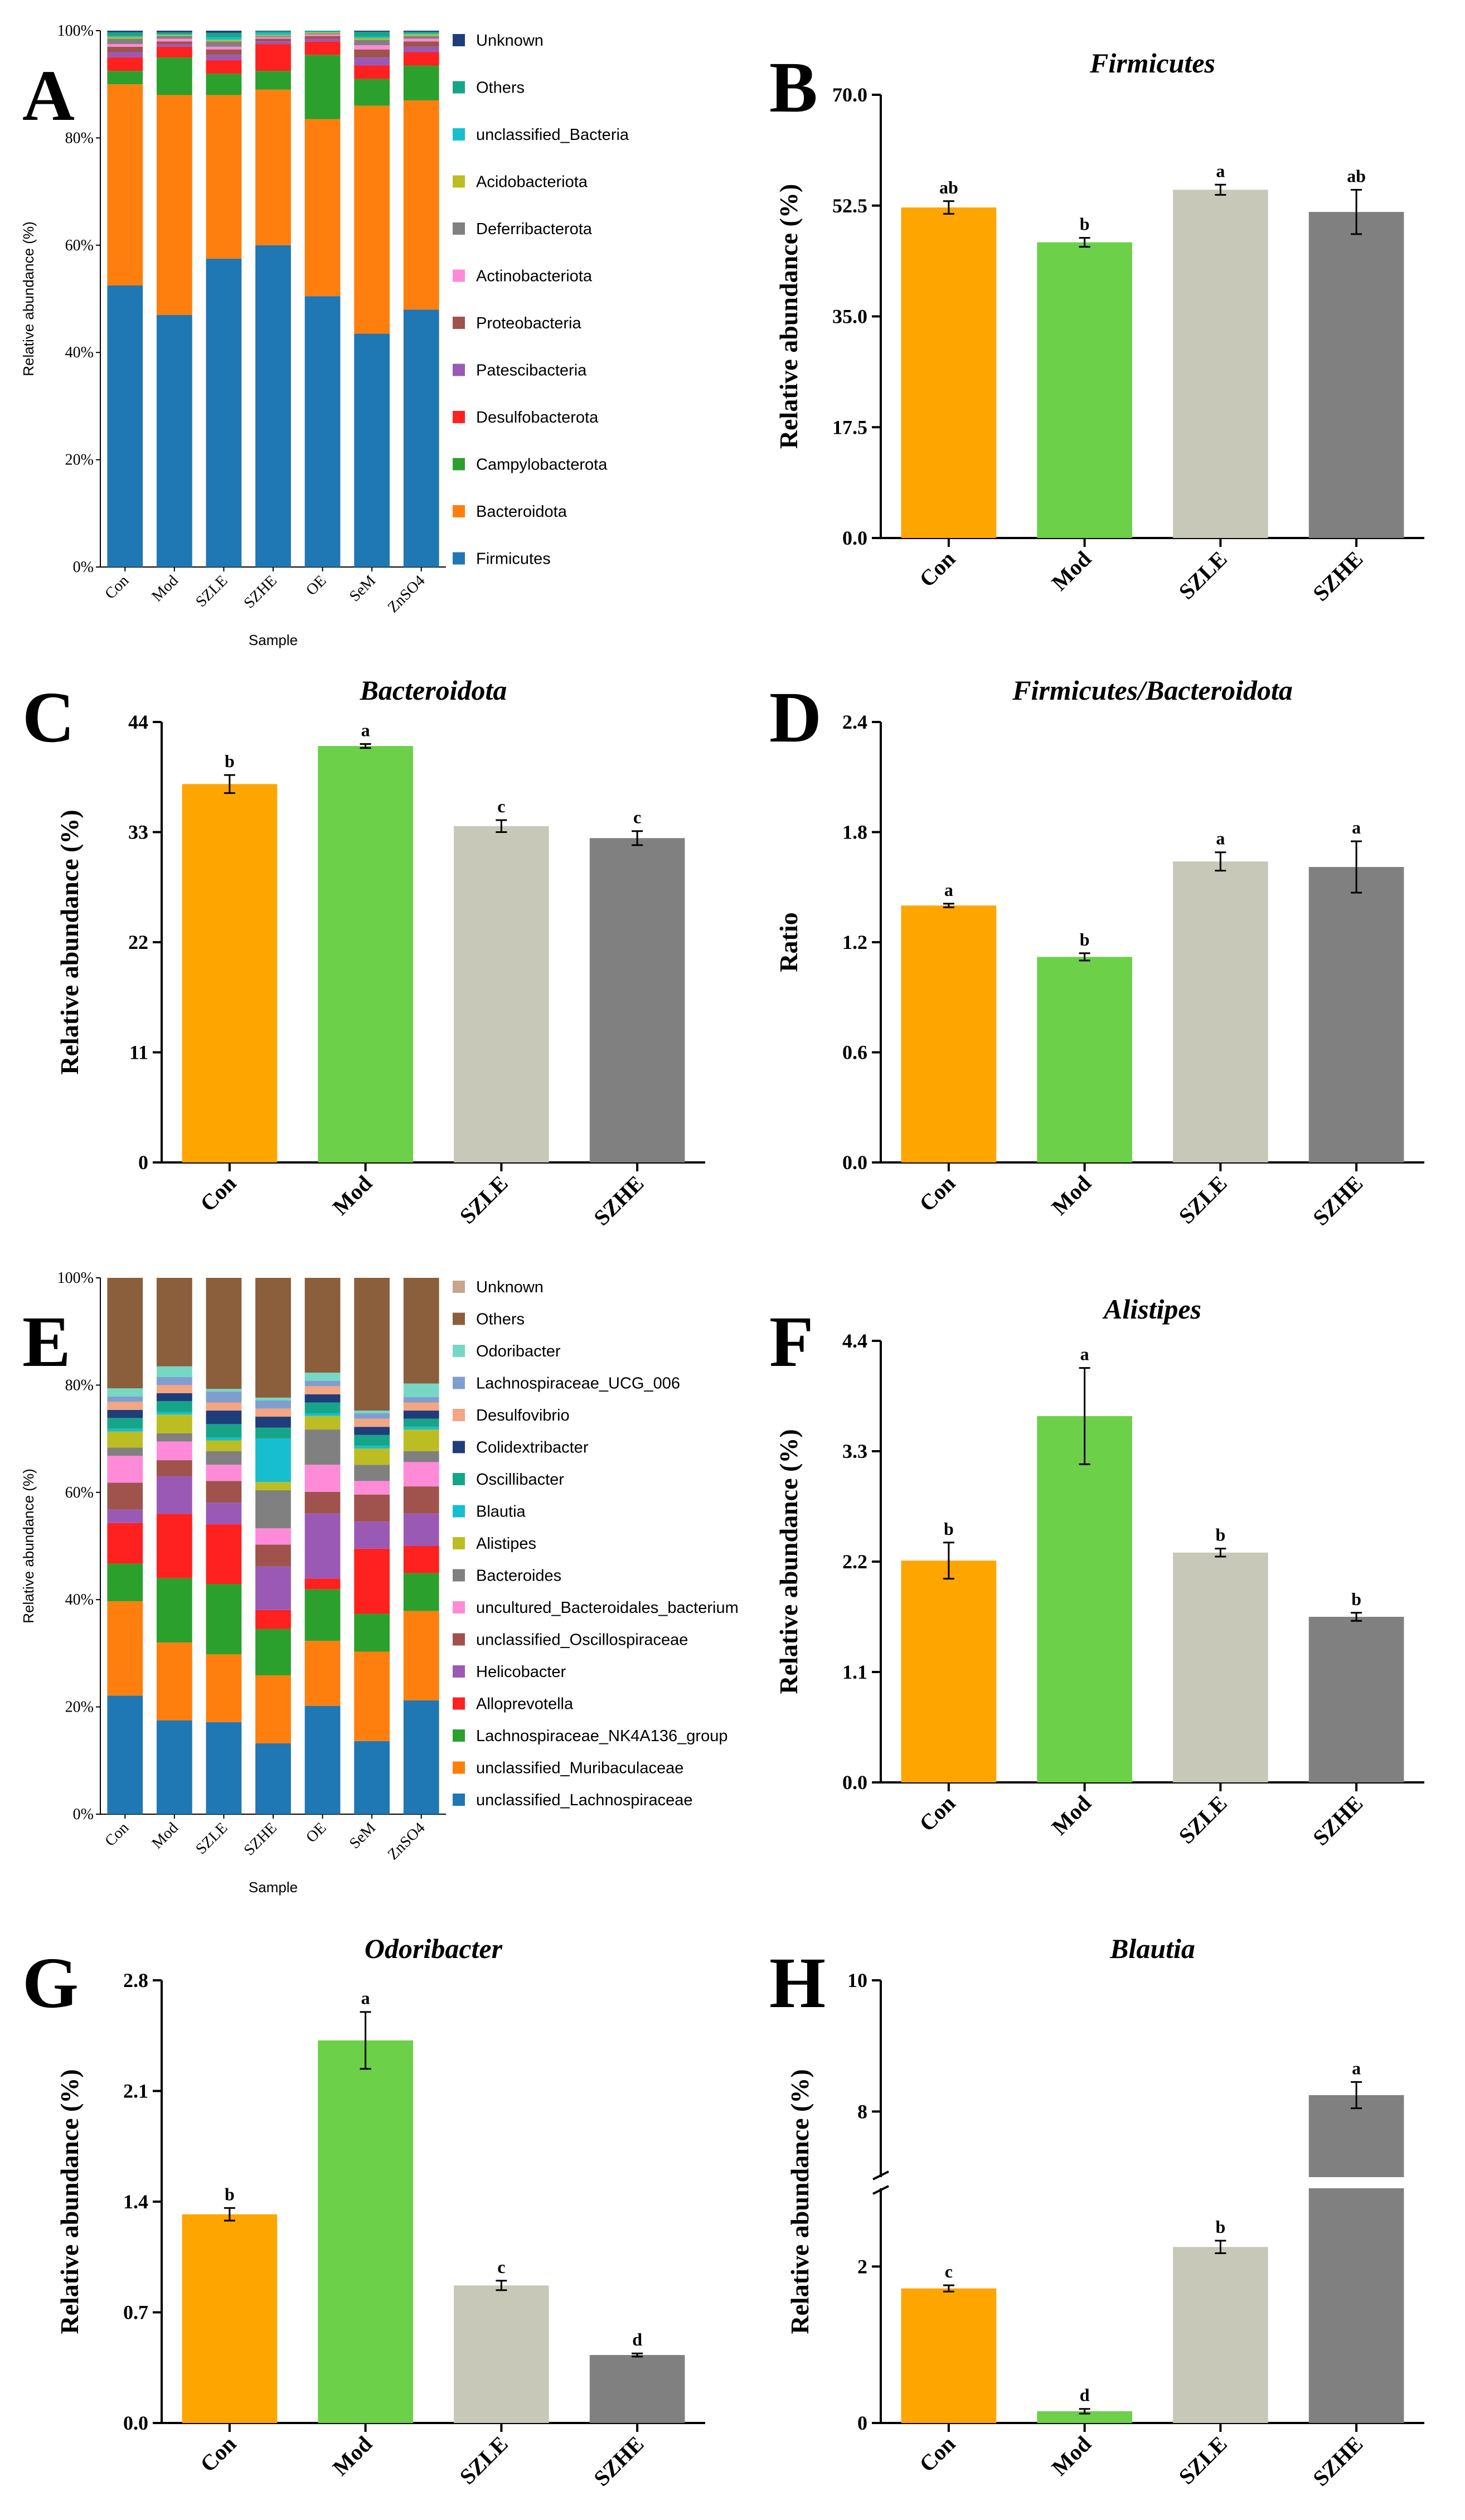 Image resolution: width=1465 pixels, height=2520 pixels. Describe the element at coordinates (83, 1814) in the screenshot. I see `y-tick-label: 0%` at that location.